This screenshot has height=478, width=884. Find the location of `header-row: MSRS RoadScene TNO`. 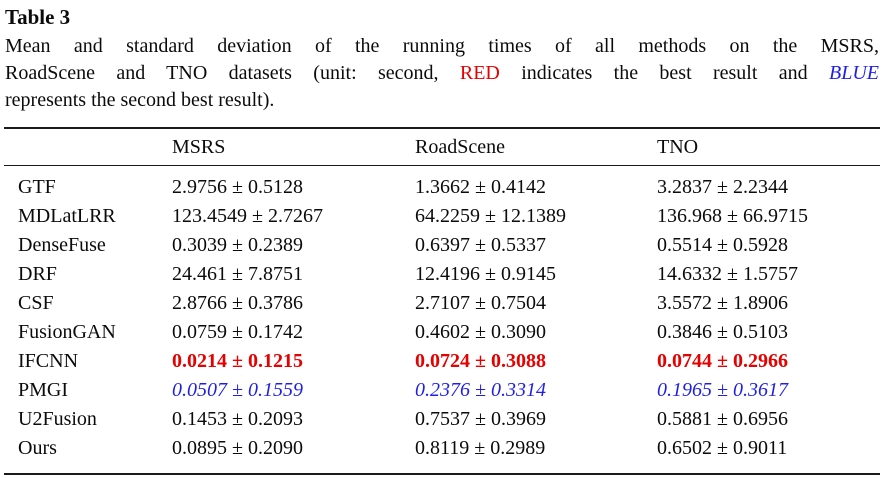

header-row: MSRS RoadScene TNO is located at coordinates (442, 147).